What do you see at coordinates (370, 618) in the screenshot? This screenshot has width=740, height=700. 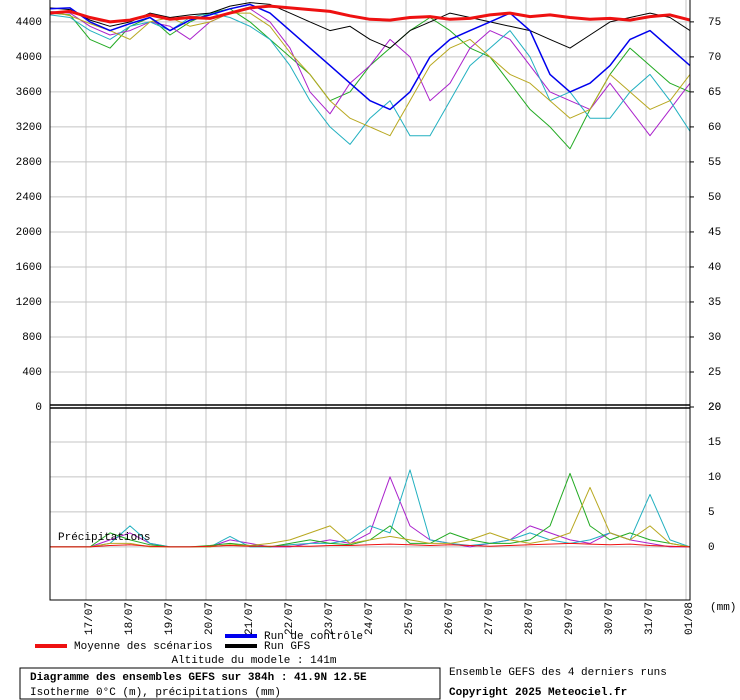 I see `x-tick-label: 24/07` at bounding box center [370, 618].